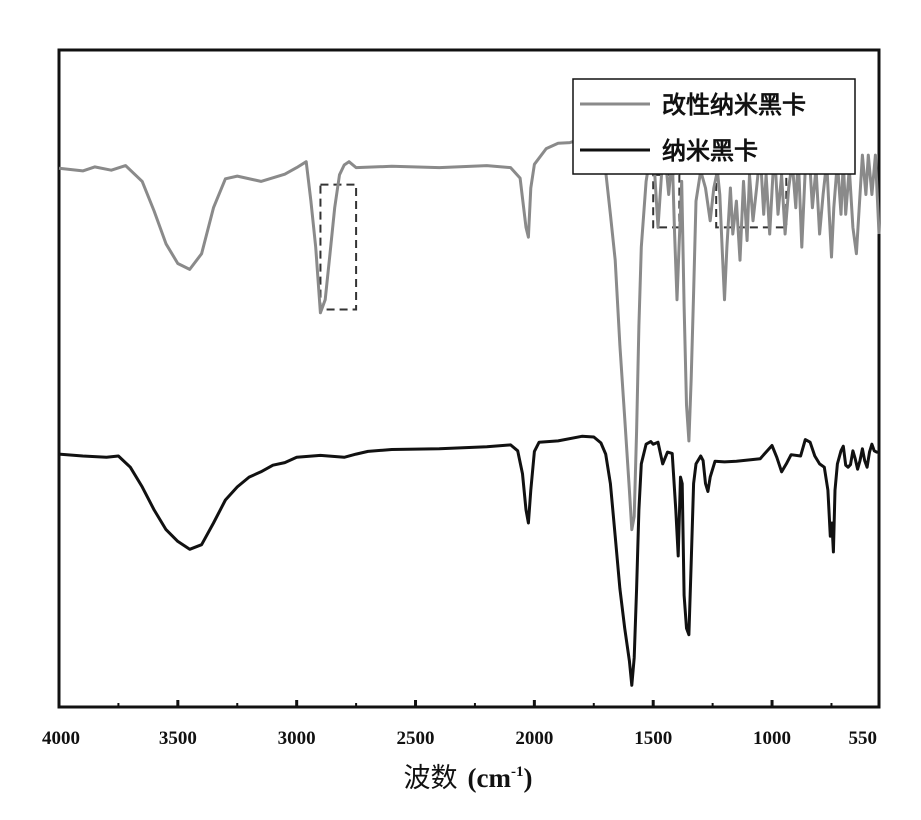 This screenshot has width=921, height=820. Describe the element at coordinates (653, 738) in the screenshot. I see `x-tick-label-5: 1500` at that location.